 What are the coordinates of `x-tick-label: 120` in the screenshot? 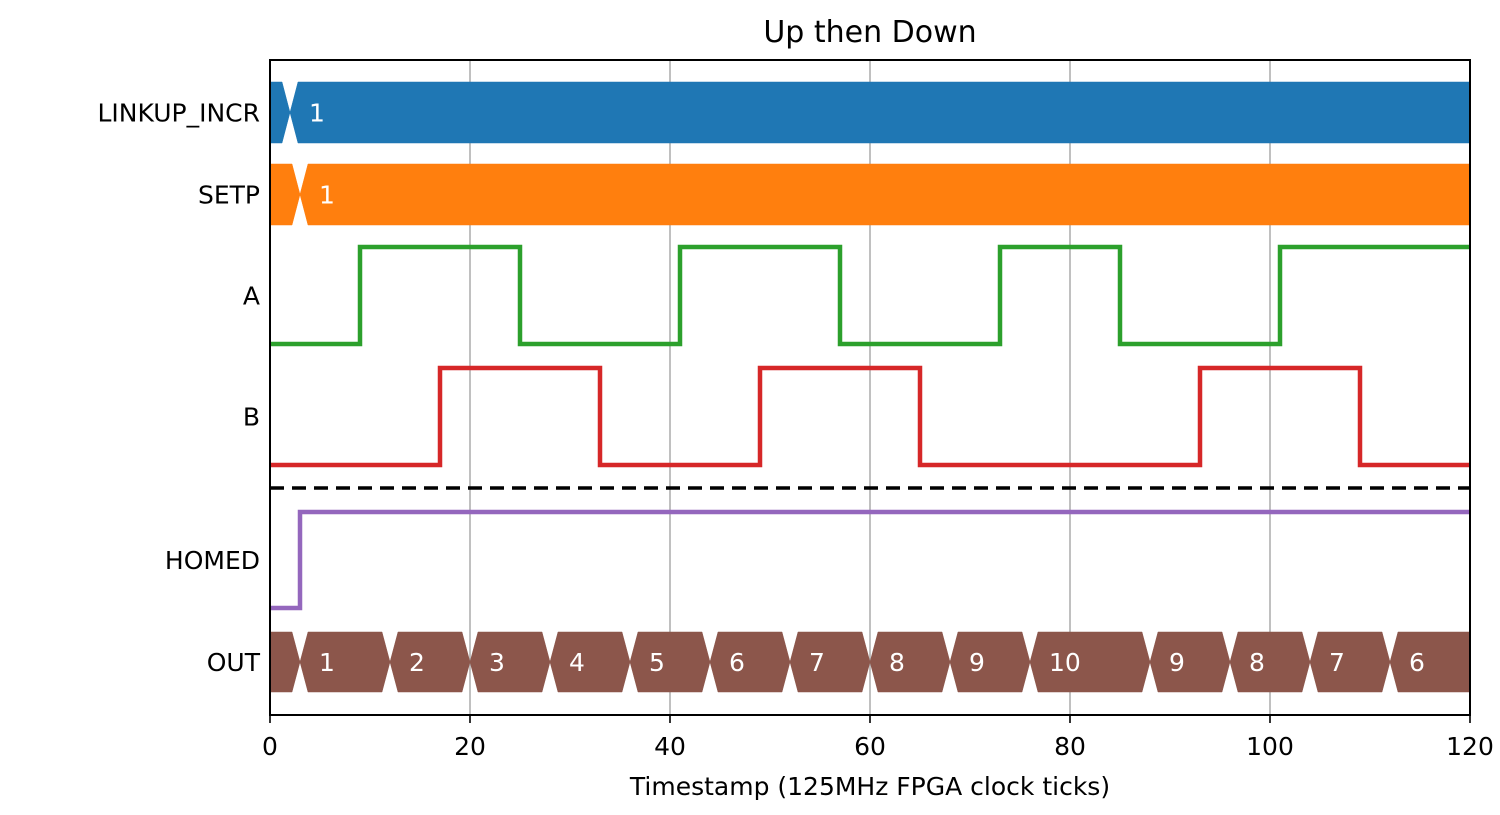 It's located at (1470, 746).